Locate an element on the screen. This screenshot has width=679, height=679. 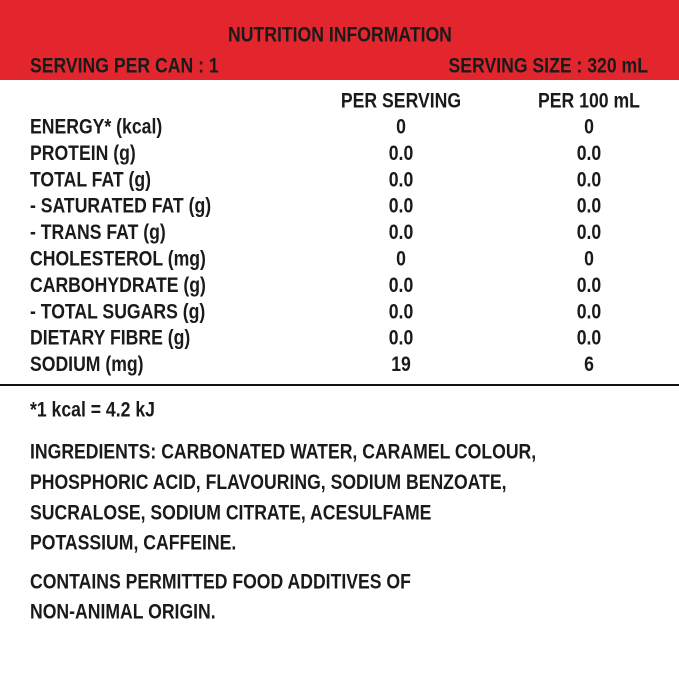
ingredients-line: SUCRALOSE, SODIUM CITRATE, ACESULFAME is located at coordinates (231, 513).